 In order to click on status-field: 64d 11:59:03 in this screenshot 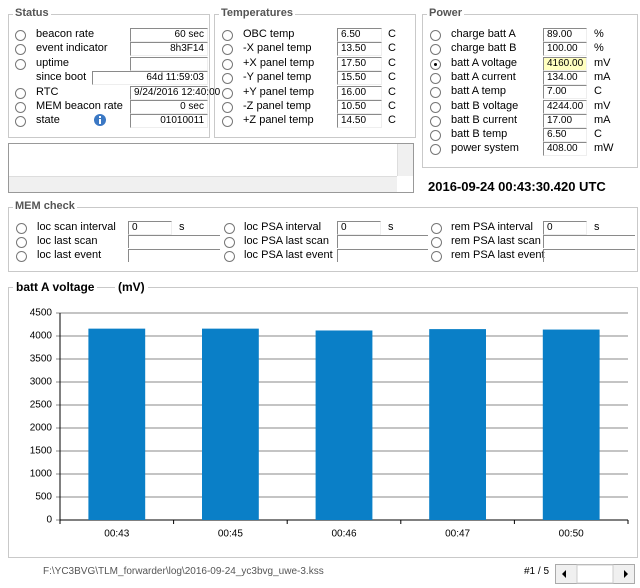, I will do `click(150, 78)`.